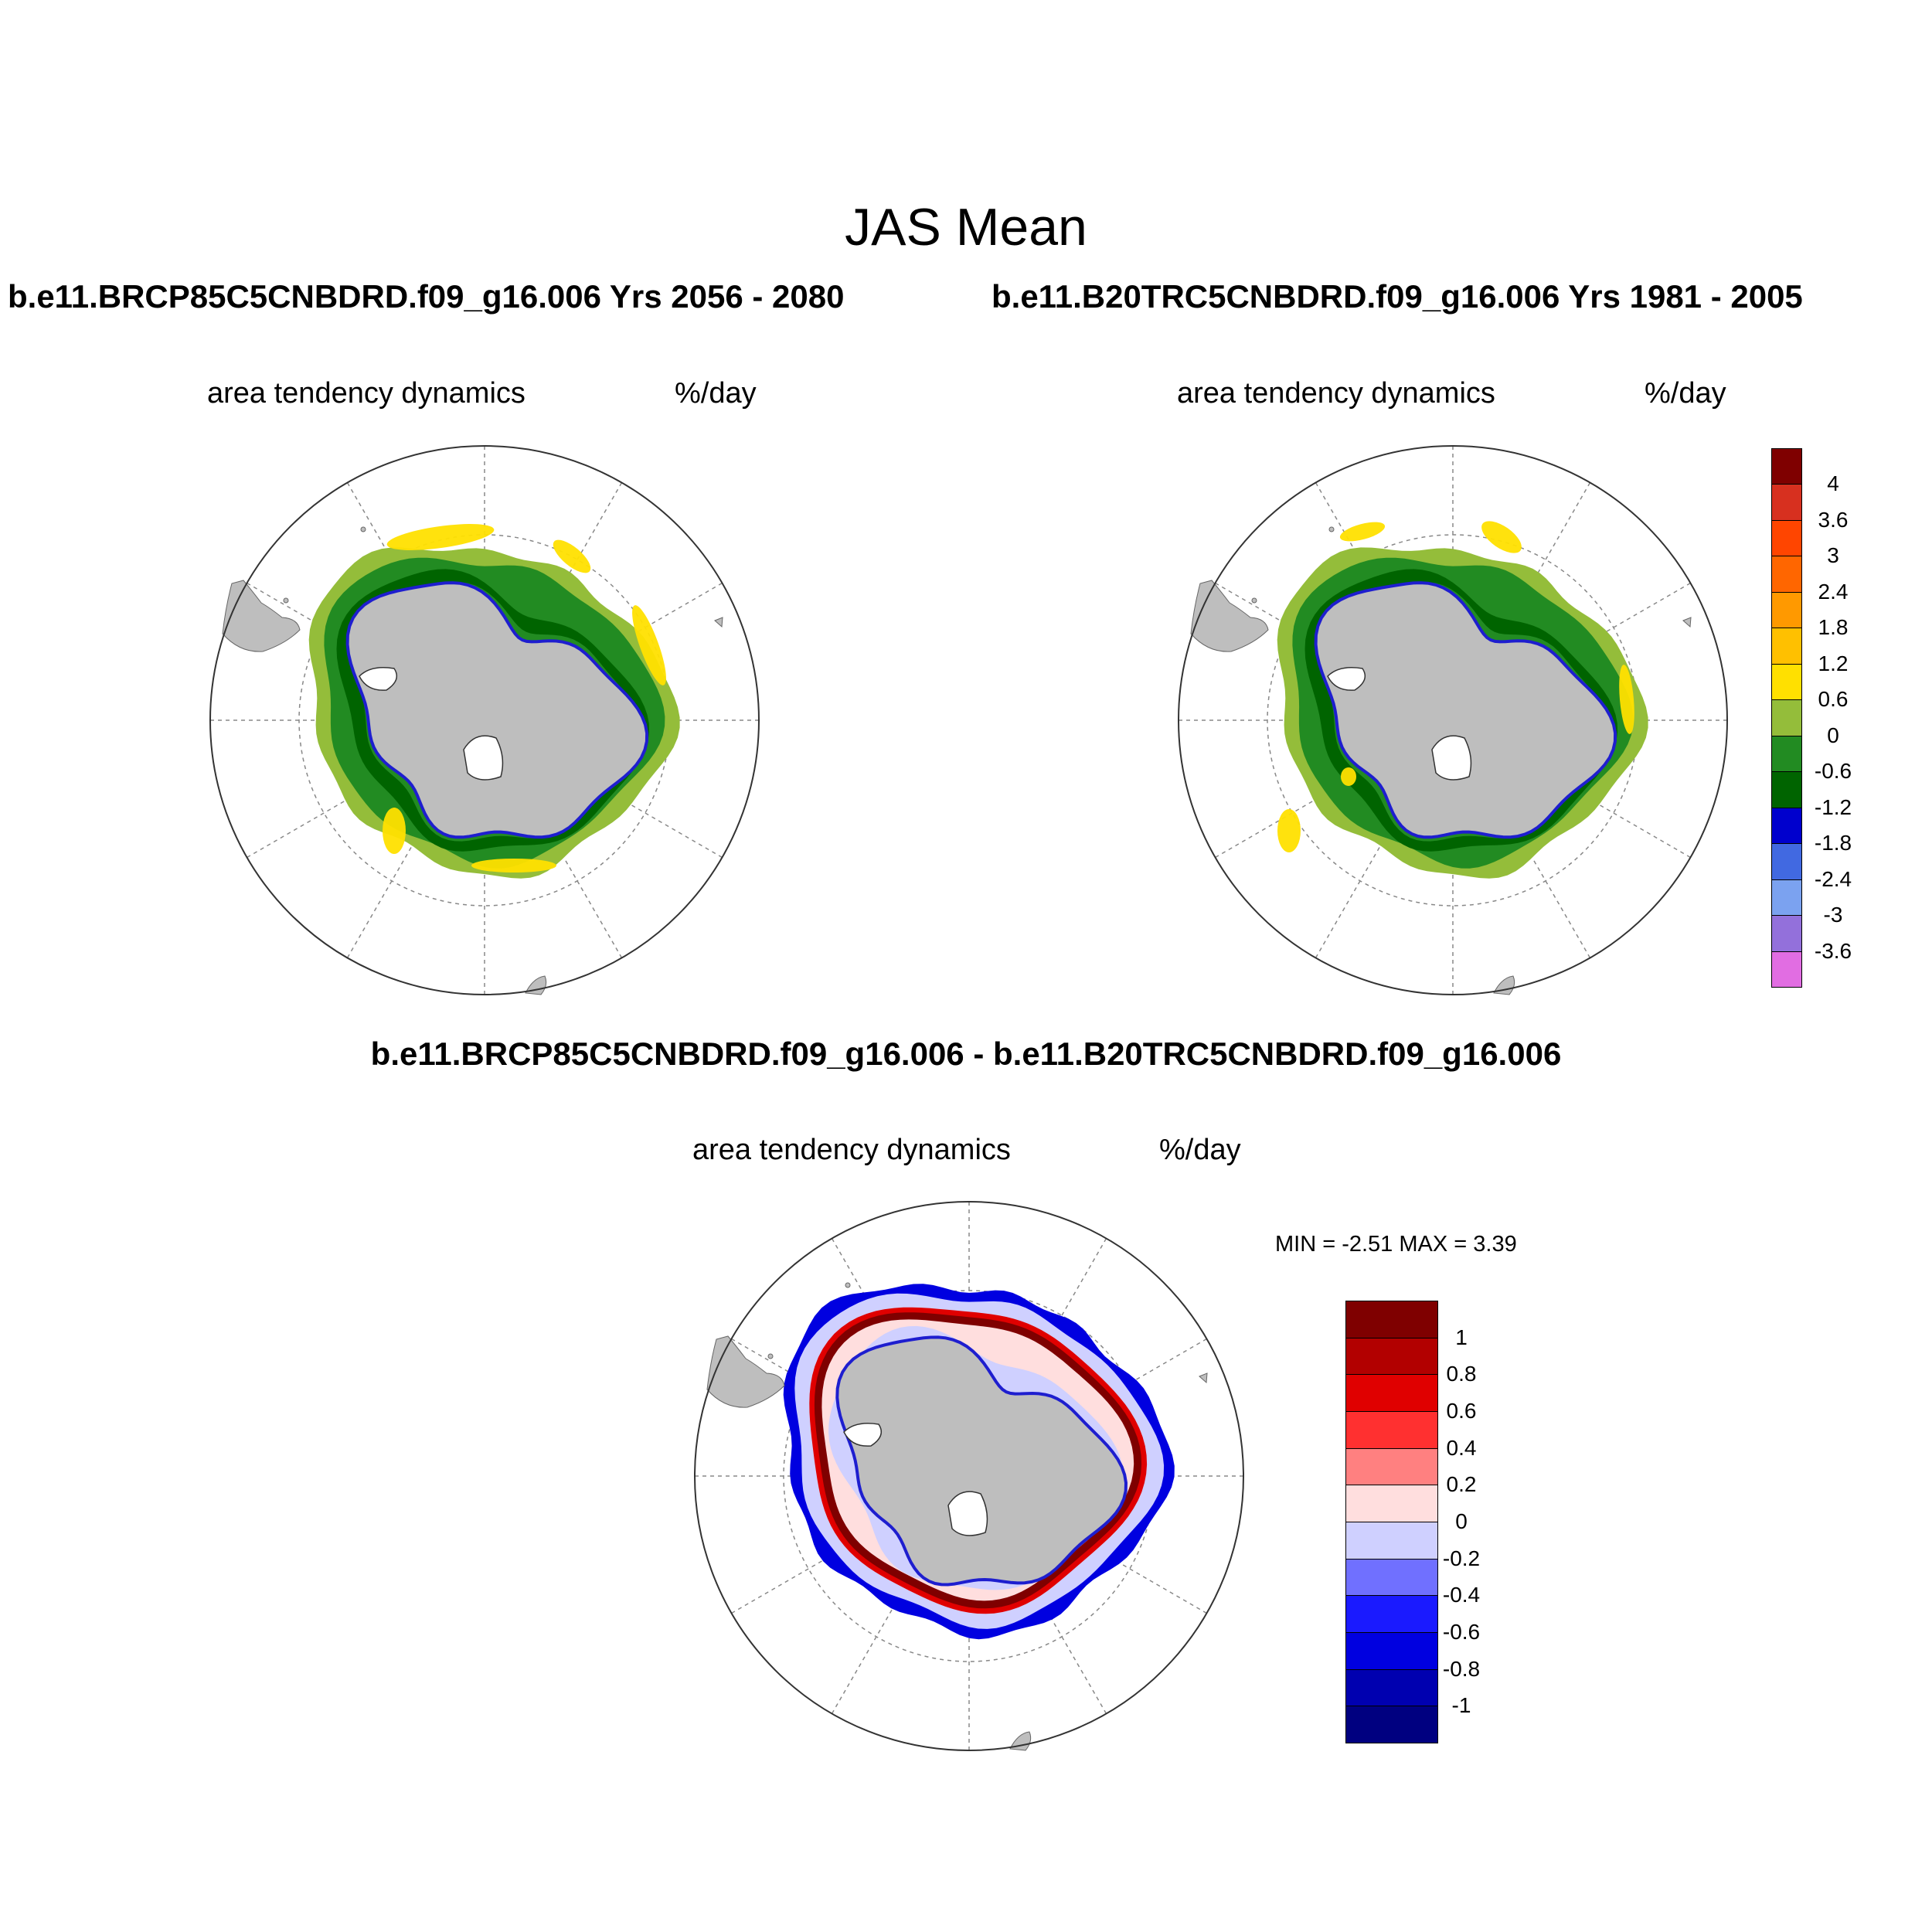 The height and width of the screenshot is (1932, 1932). Describe the element at coordinates (1833, 807) in the screenshot. I see `colorbar-label: -1.2` at that location.